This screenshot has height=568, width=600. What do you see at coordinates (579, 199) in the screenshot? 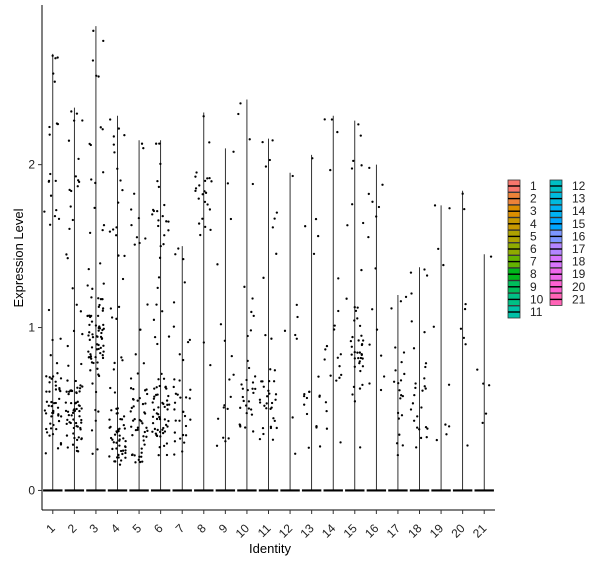
I see `legend-label: 13` at bounding box center [579, 199].